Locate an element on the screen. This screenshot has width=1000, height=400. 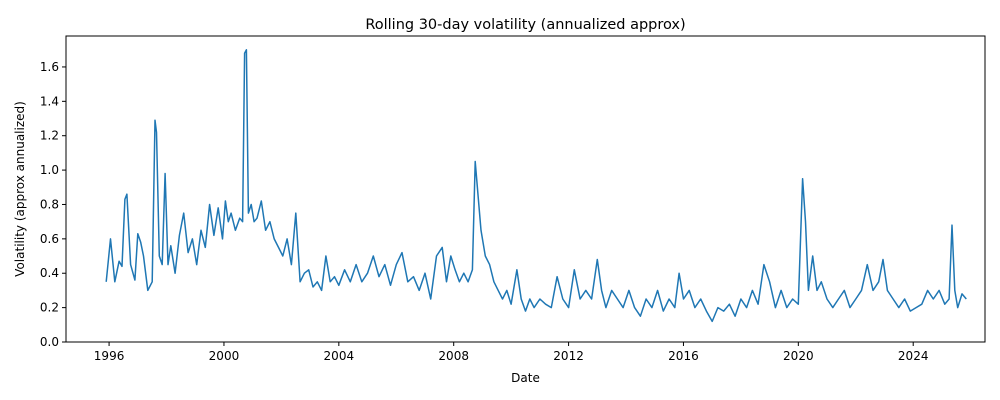
x-tick-label: 2000 is located at coordinates (224, 356).